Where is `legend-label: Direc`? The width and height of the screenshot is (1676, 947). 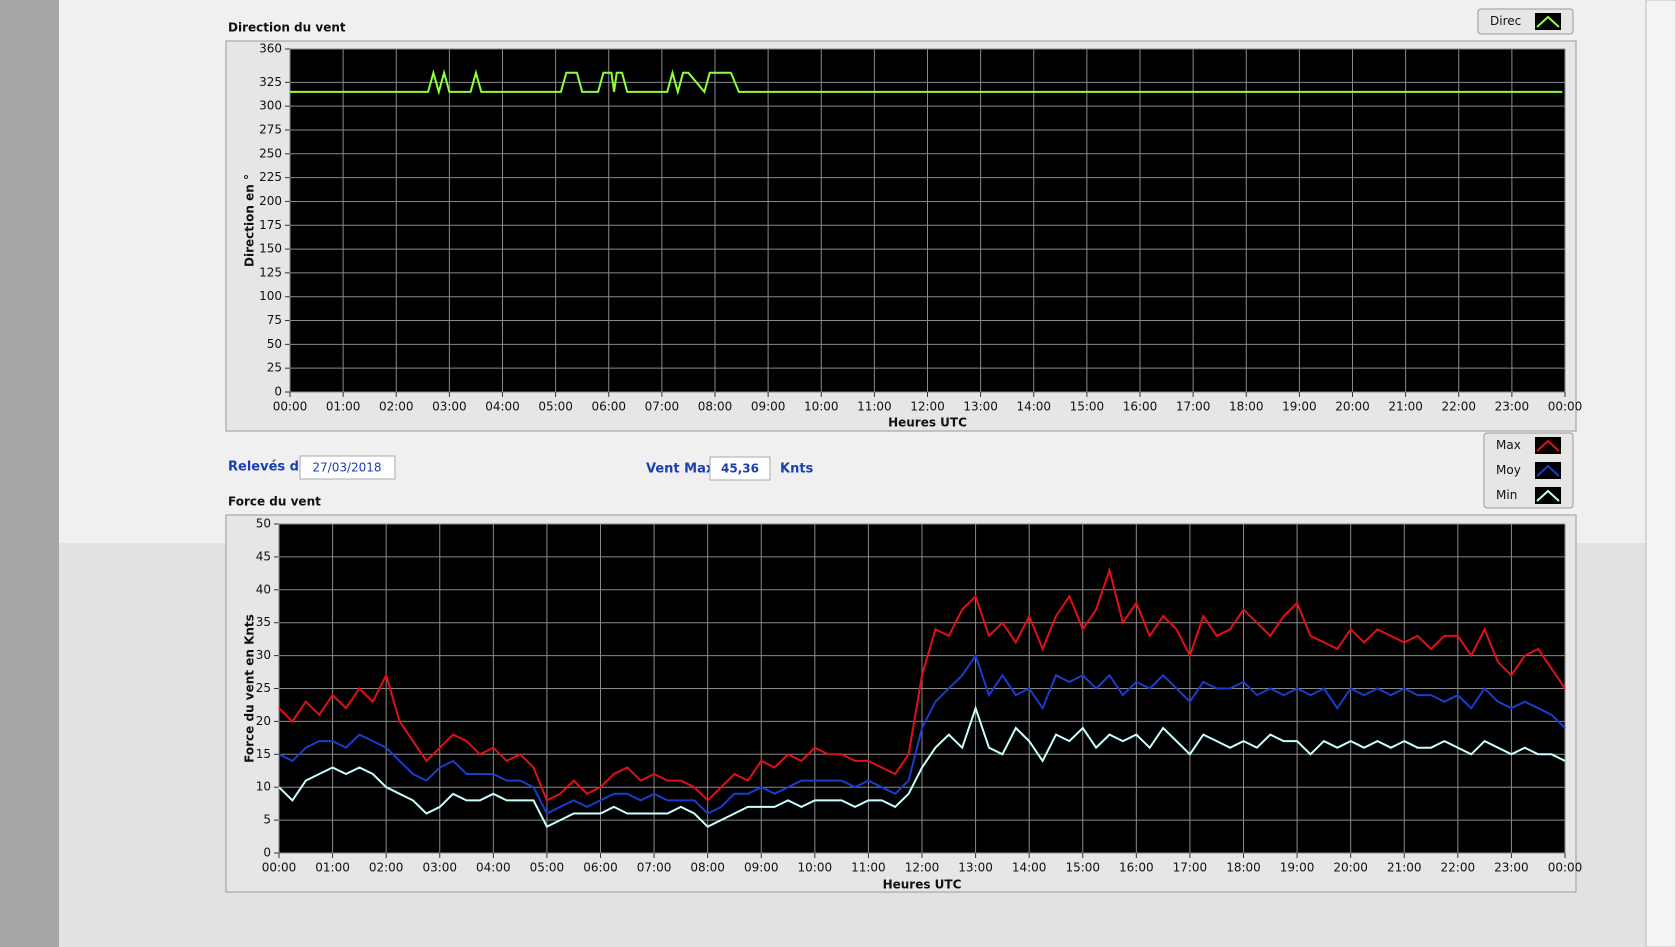 legend-label: Direc is located at coordinates (1505, 21).